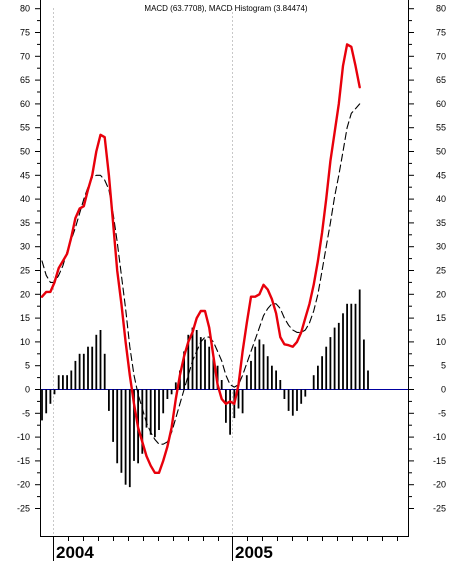  Describe the element at coordinates (25, 175) in the screenshot. I see `y-tick-label-left: 45` at that location.